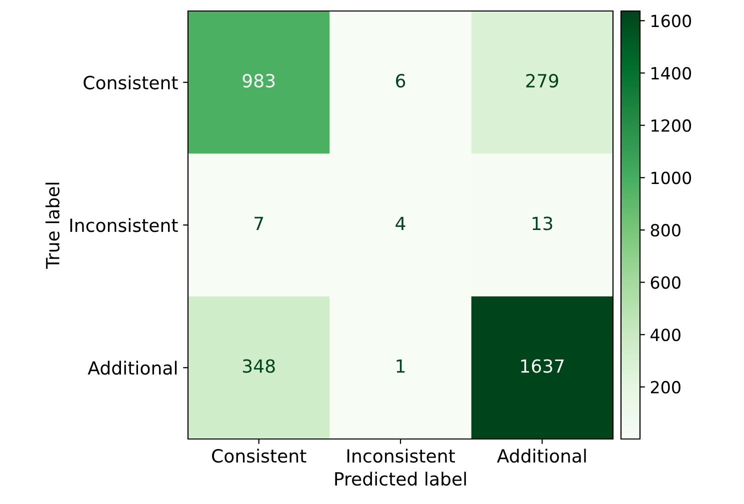 The height and width of the screenshot is (504, 744). I want to click on y-tick-label: Additional, so click(132, 367).